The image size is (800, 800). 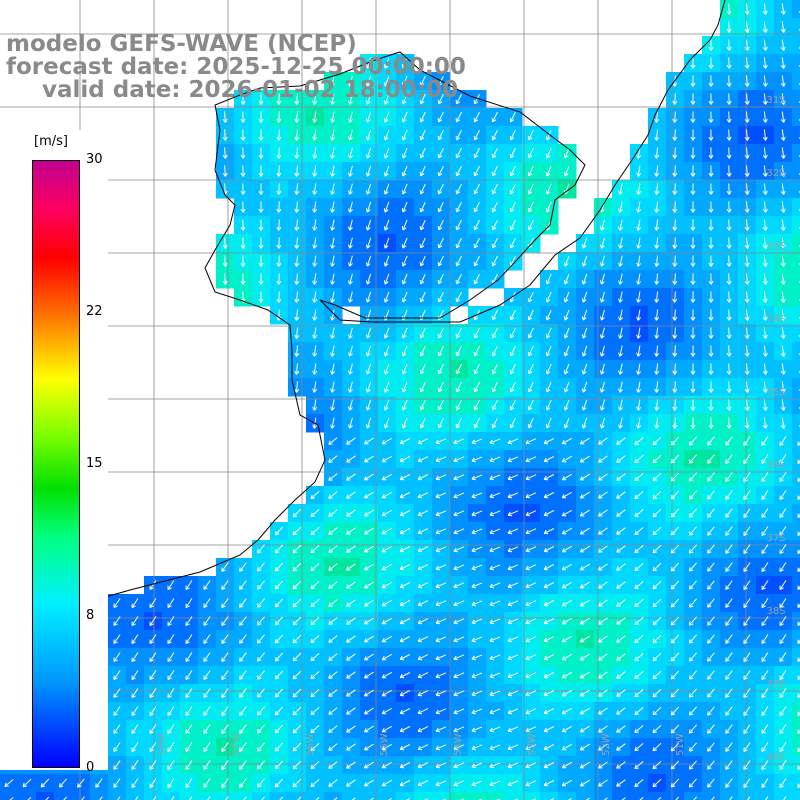 I want to click on lat-label: 40S, so click(x=775, y=757).